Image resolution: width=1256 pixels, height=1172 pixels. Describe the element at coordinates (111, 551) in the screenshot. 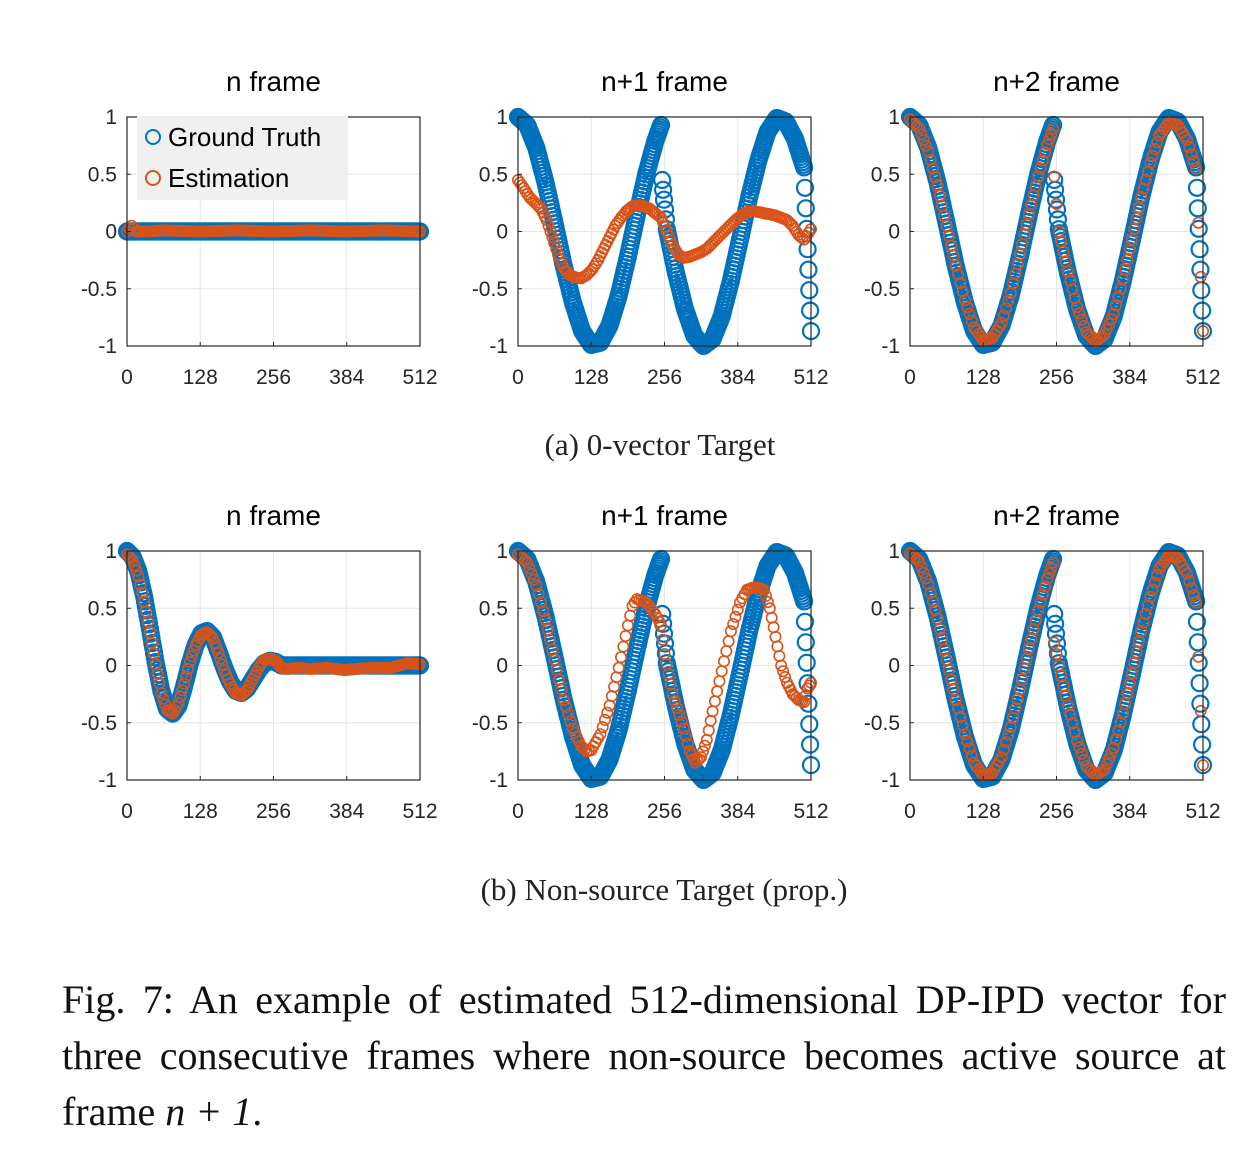

I see `y-tick-label: 1` at that location.